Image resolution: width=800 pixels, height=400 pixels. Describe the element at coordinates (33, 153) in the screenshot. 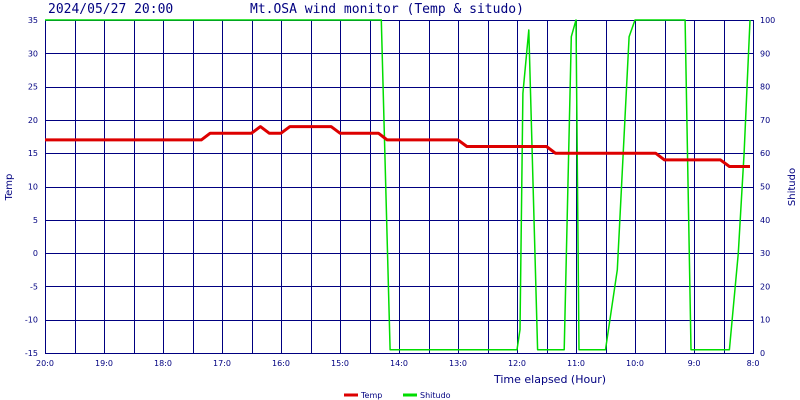

I see `y-tick-label: 15` at that location.